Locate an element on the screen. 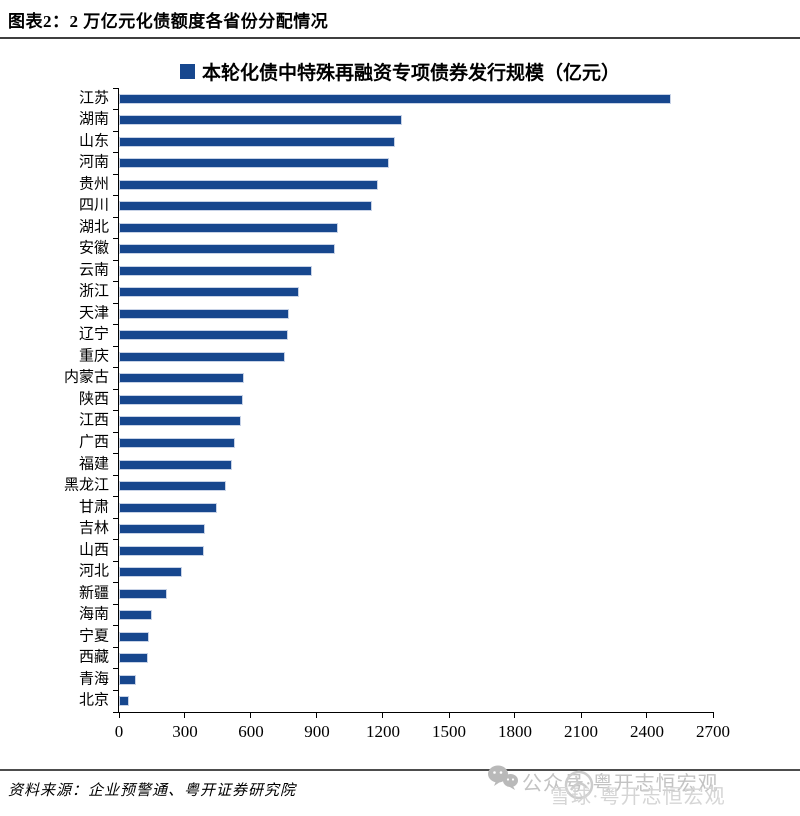 Image resolution: width=800 pixels, height=816 pixels. x-axis-tick-label: 900 is located at coordinates (317, 731).